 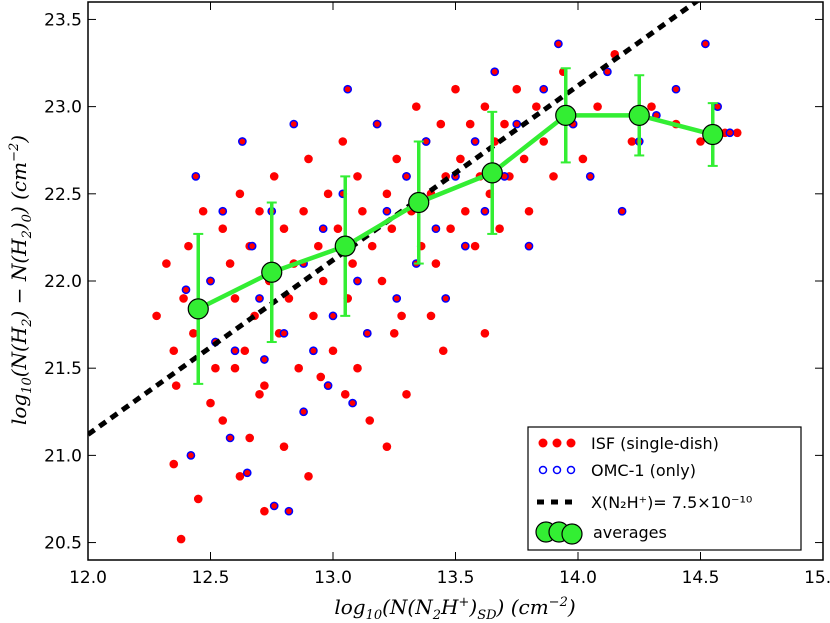 What do you see at coordinates (655, 443) in the screenshot?
I see `legend-isf-label: ISF (single-dish)` at bounding box center [655, 443].